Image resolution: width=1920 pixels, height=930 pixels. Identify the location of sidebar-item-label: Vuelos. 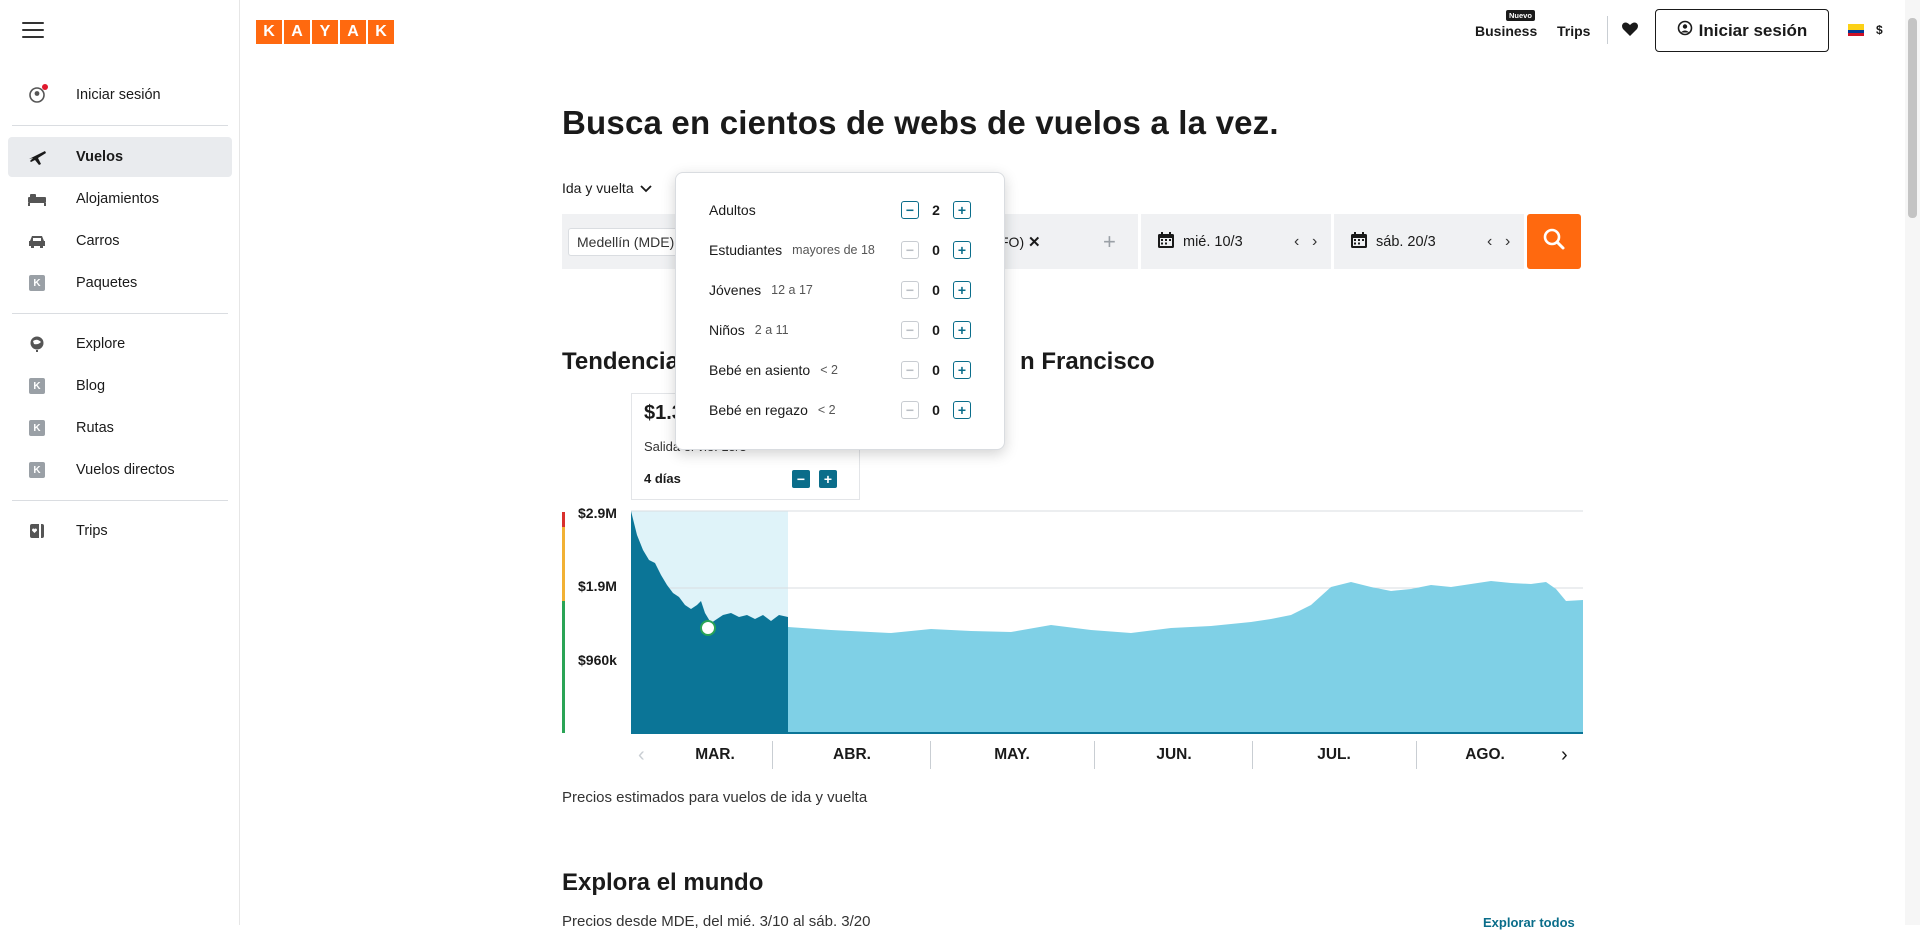
(100, 157).